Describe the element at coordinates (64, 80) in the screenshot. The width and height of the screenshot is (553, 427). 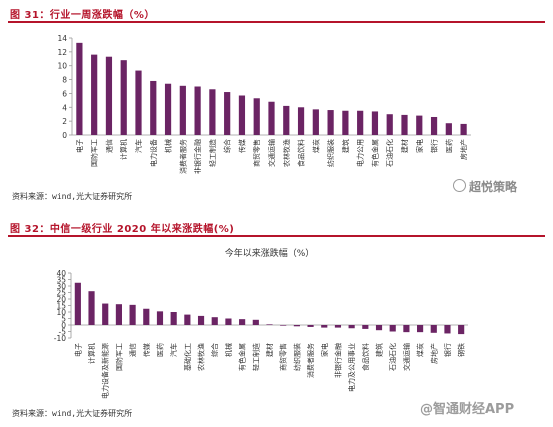
I see `chart1-y-tick-label: 8` at that location.